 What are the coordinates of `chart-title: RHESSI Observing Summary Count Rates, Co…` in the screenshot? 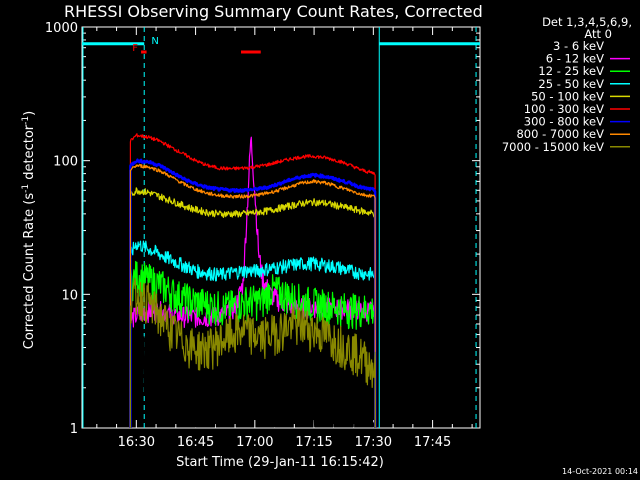 It's located at (273, 11).